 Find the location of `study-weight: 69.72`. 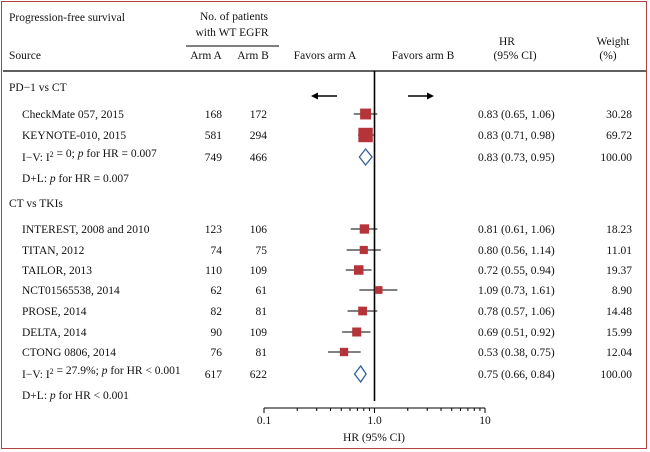

study-weight: 69.72 is located at coordinates (619, 136).